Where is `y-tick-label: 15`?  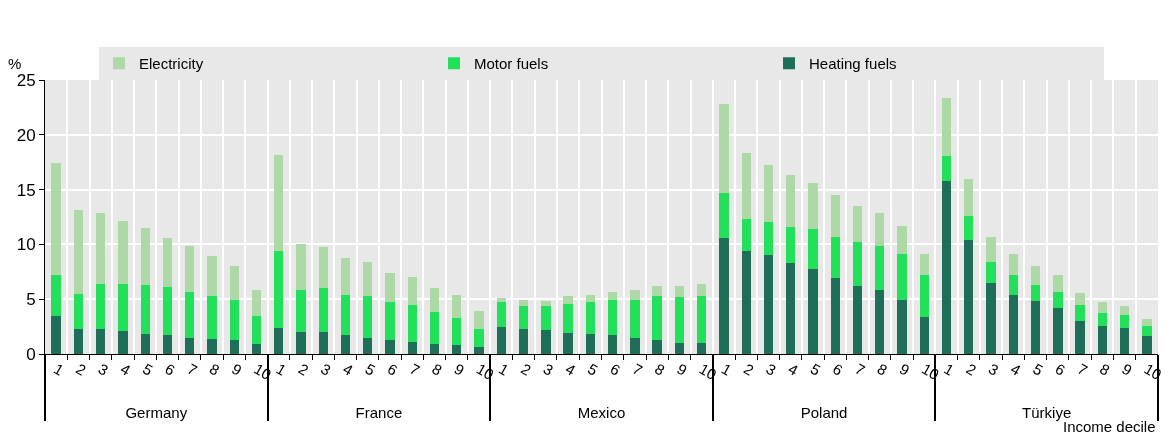
y-tick-label: 15 is located at coordinates (26, 190).